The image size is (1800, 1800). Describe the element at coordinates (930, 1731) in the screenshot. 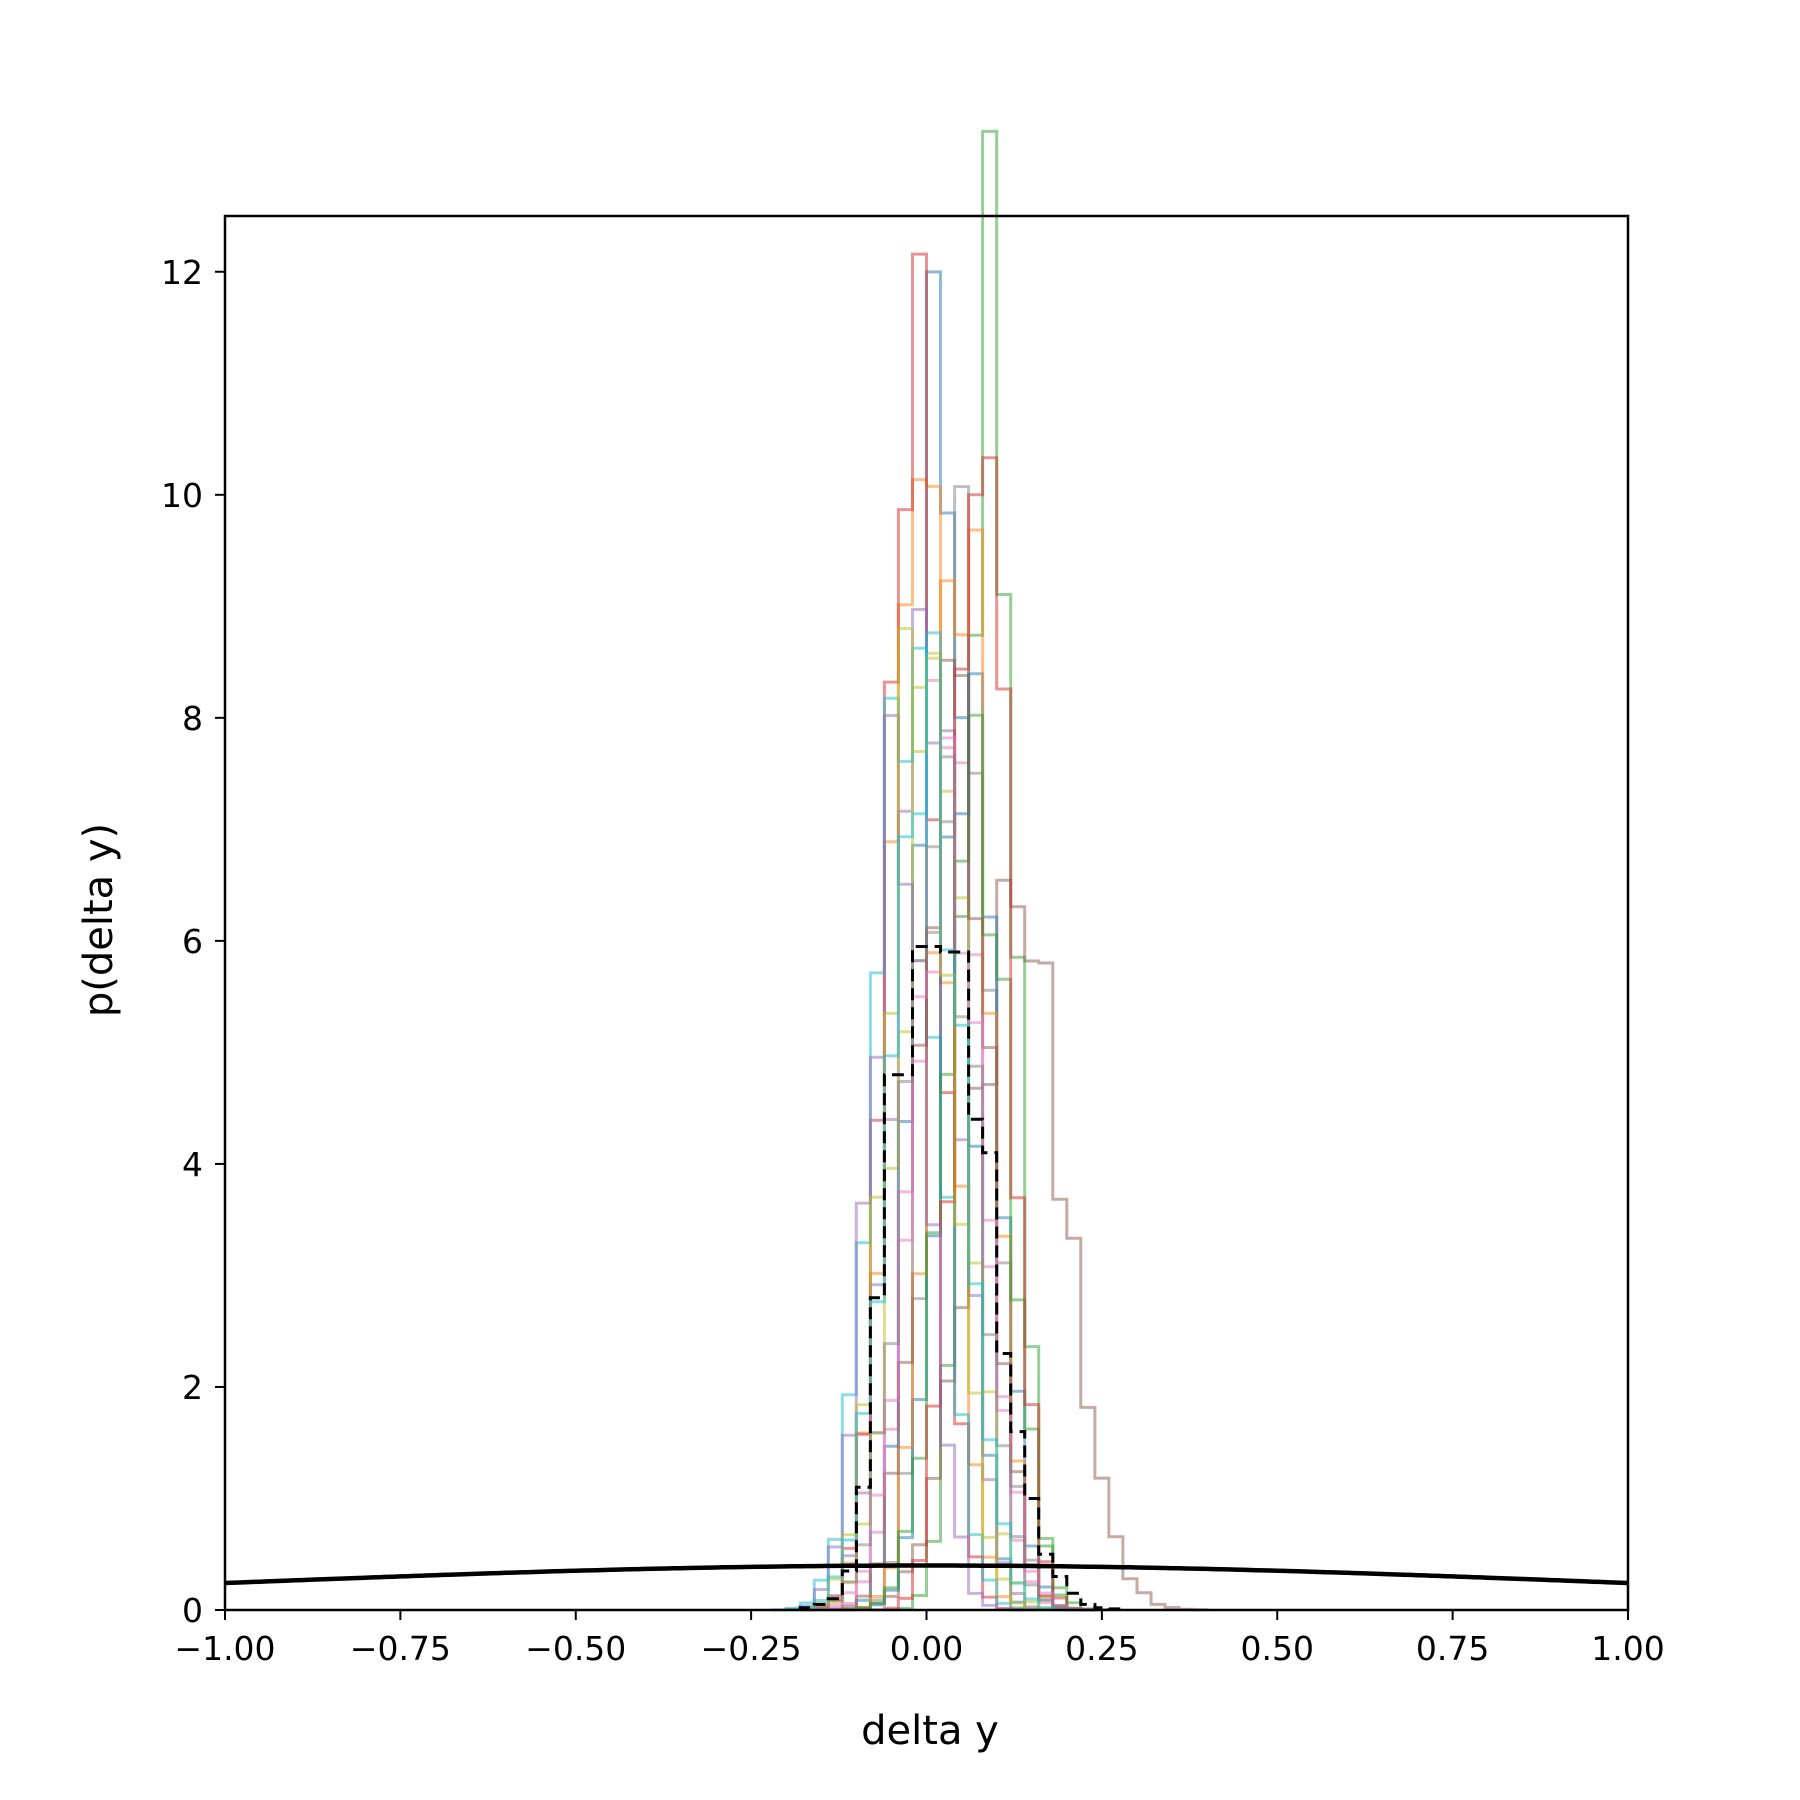

I see `x-axis-label: delta y` at that location.